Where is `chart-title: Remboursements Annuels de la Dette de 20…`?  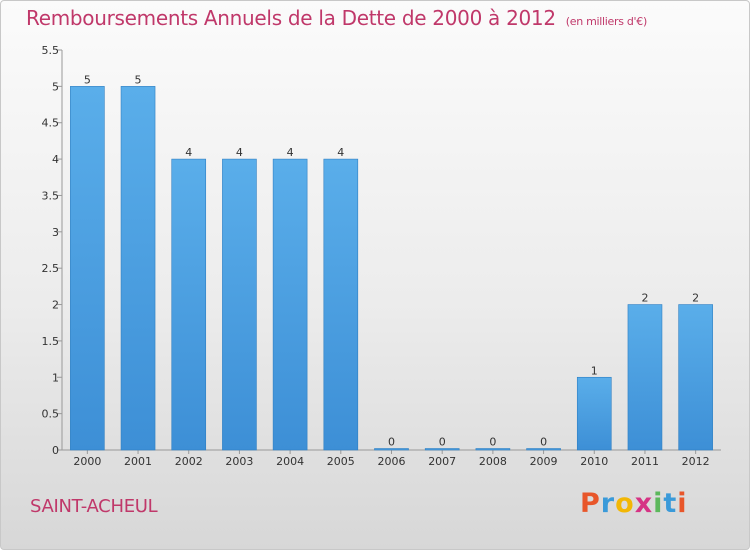 chart-title: Remboursements Annuels de la Dette de 20… is located at coordinates (336, 18).